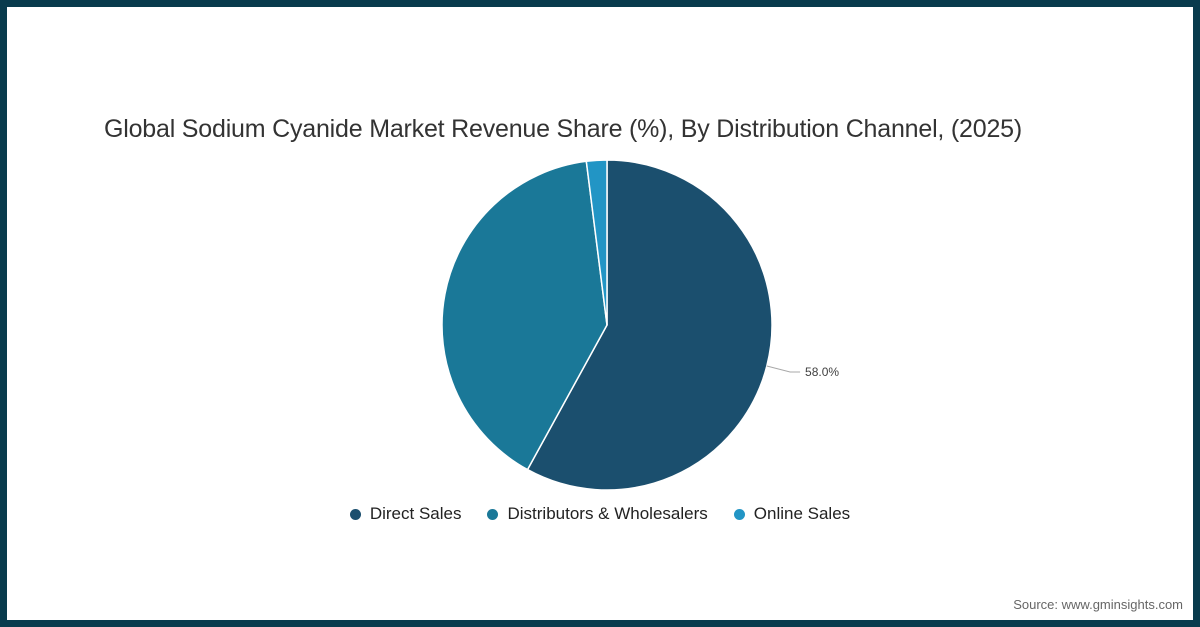 The image size is (1200, 627). Describe the element at coordinates (649, 325) in the screenshot. I see `pie-slice-direct-sales` at that location.